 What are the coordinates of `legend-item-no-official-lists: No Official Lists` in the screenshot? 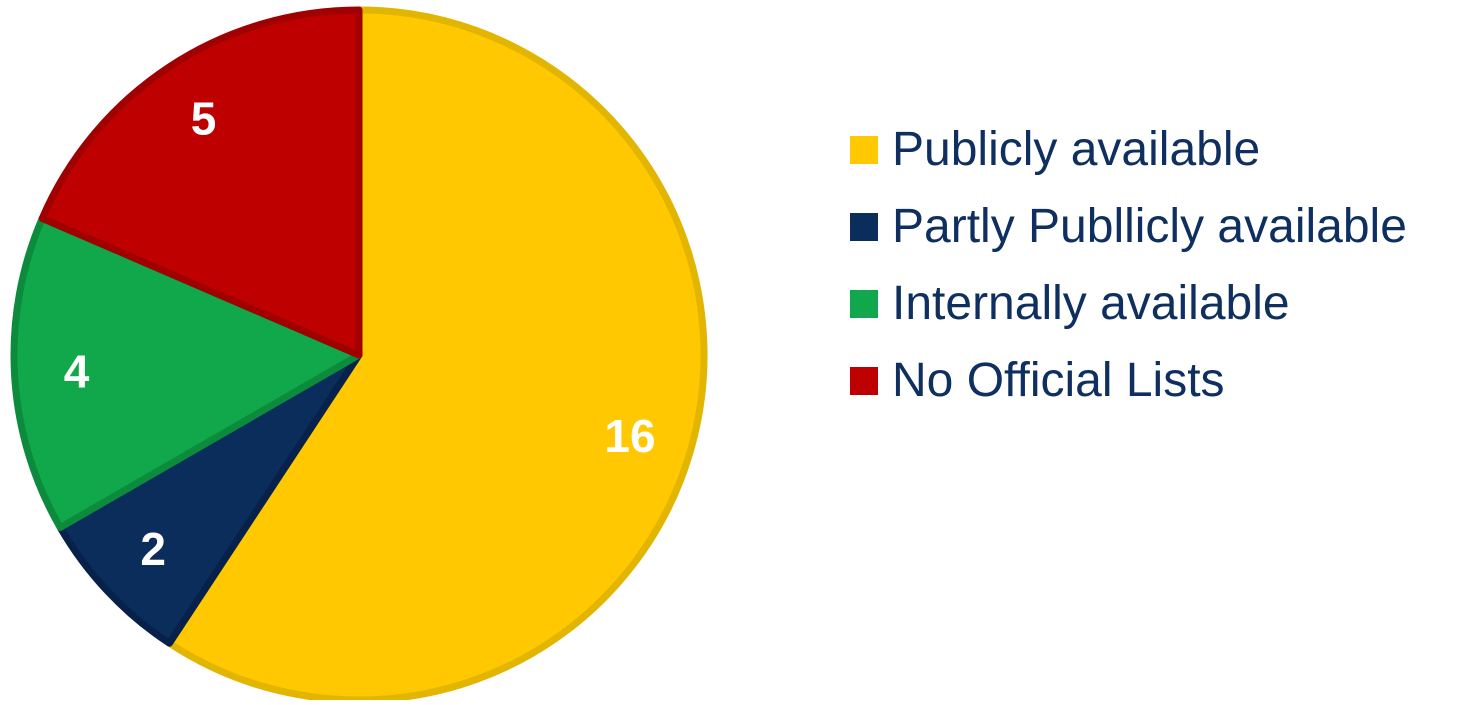 It's located at (1160, 381).